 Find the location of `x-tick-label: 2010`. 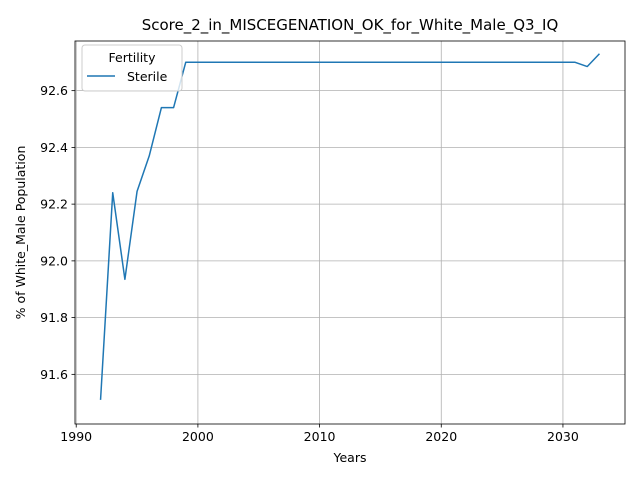

x-tick-label: 2010 is located at coordinates (320, 436).